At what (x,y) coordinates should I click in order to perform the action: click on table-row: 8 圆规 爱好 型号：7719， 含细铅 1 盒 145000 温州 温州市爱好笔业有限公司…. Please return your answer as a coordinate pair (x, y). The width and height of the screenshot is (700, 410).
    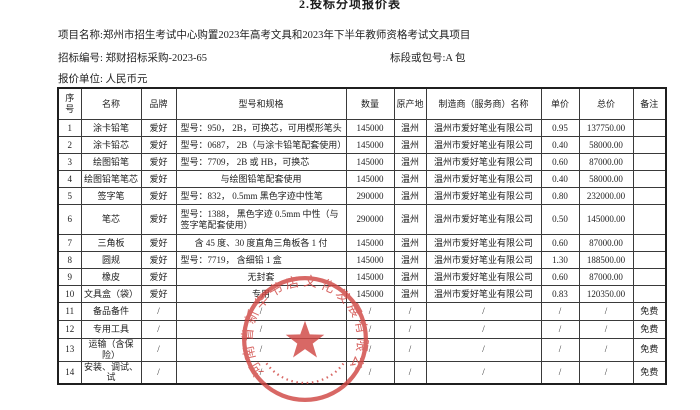
    Looking at the image, I should click on (362, 260).